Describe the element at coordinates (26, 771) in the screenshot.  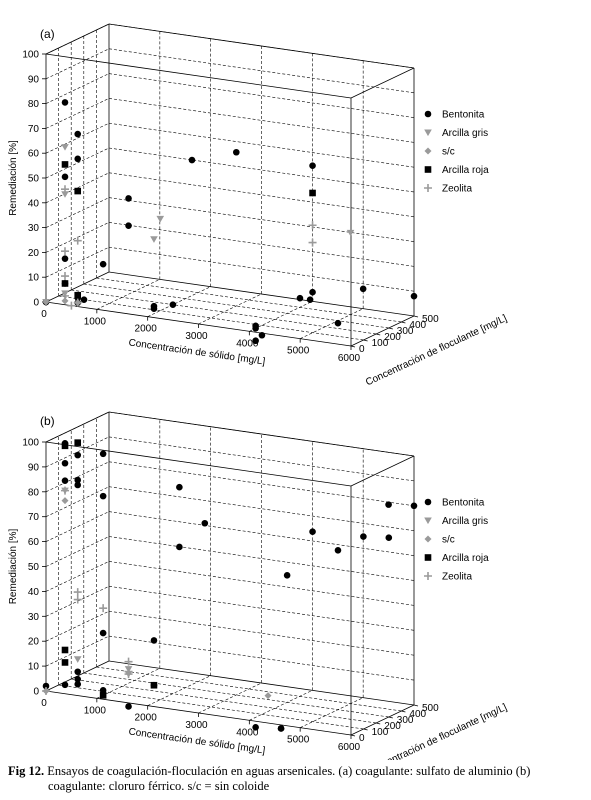
I see `caption-label: Fig 12.` at that location.